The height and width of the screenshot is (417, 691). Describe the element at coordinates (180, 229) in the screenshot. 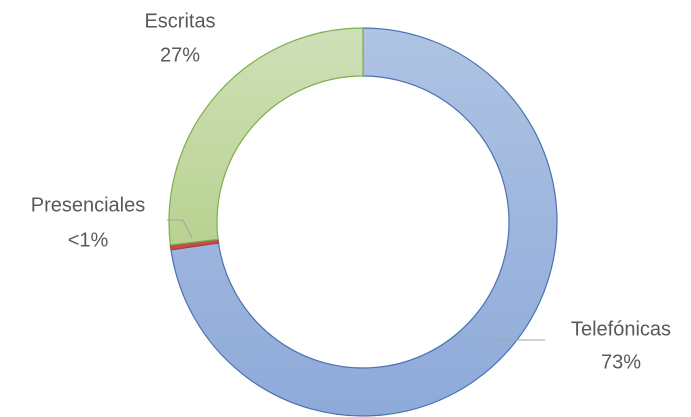

I see `leader-line` at that location.